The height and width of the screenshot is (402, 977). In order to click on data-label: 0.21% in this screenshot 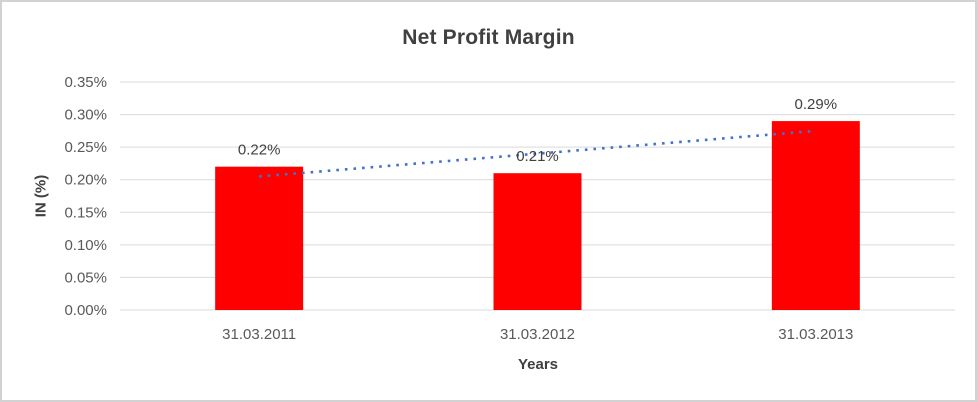, I will do `click(537, 156)`.